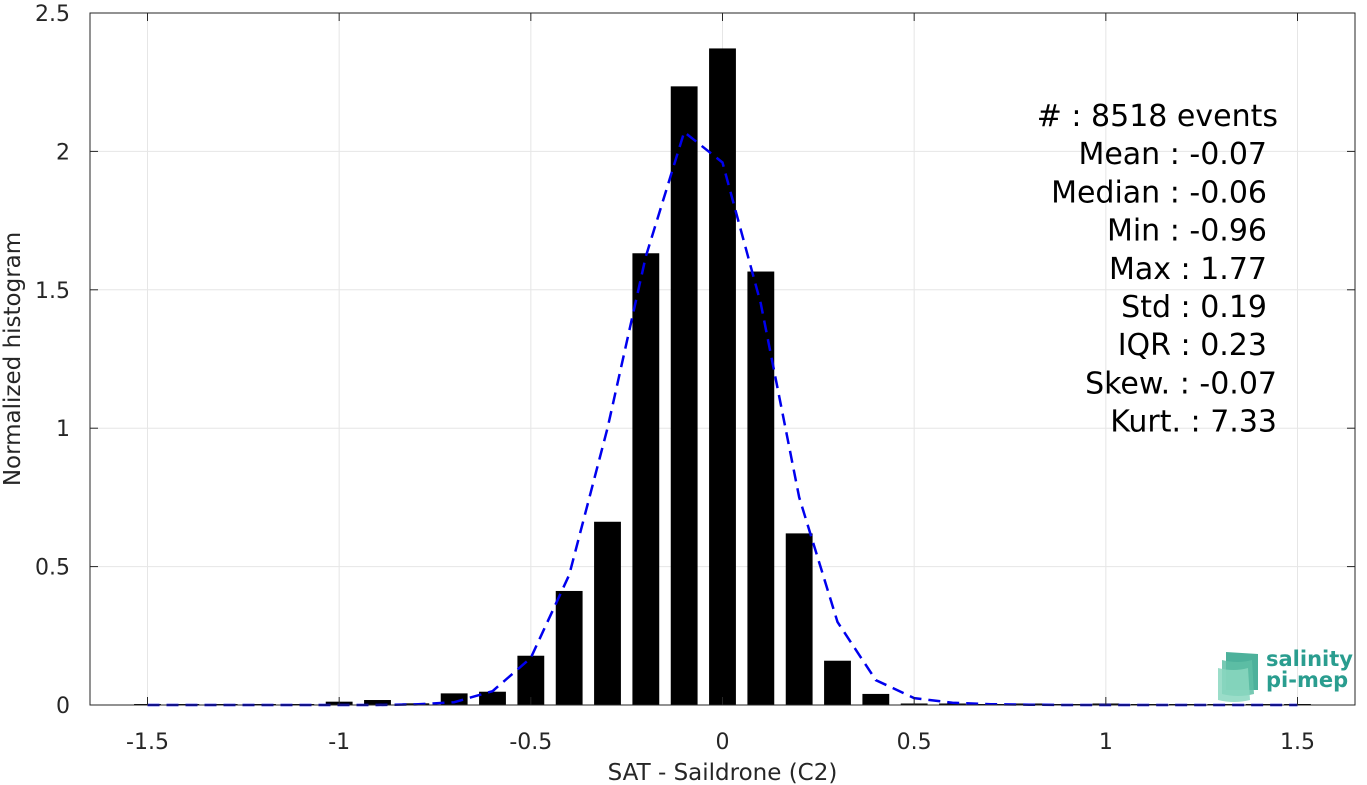 This screenshot has width=1367, height=785. I want to click on y-axis-label: Normalized histogram, so click(13, 359).